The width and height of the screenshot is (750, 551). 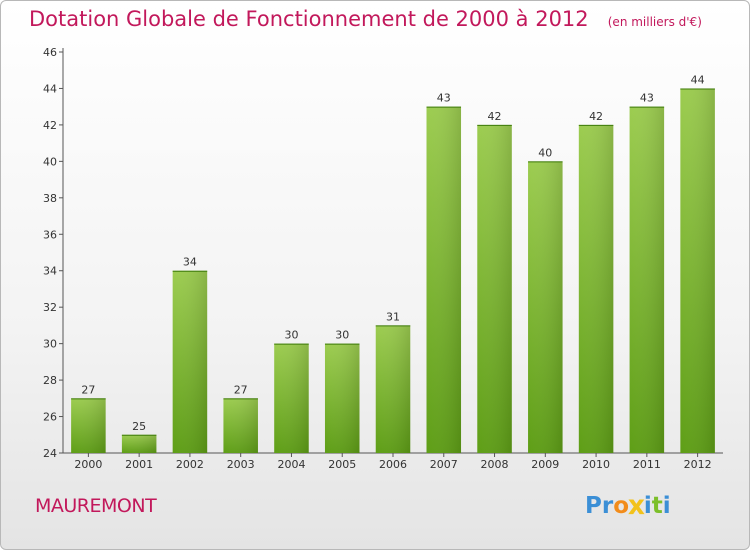 I want to click on x-tick-label: 2011, so click(x=647, y=464).